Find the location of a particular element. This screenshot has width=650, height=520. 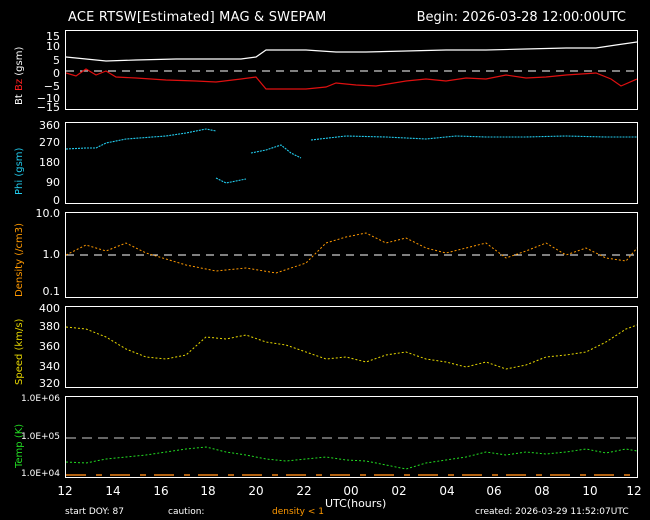

mag-ytick: 5 is located at coordinates (56, 60).